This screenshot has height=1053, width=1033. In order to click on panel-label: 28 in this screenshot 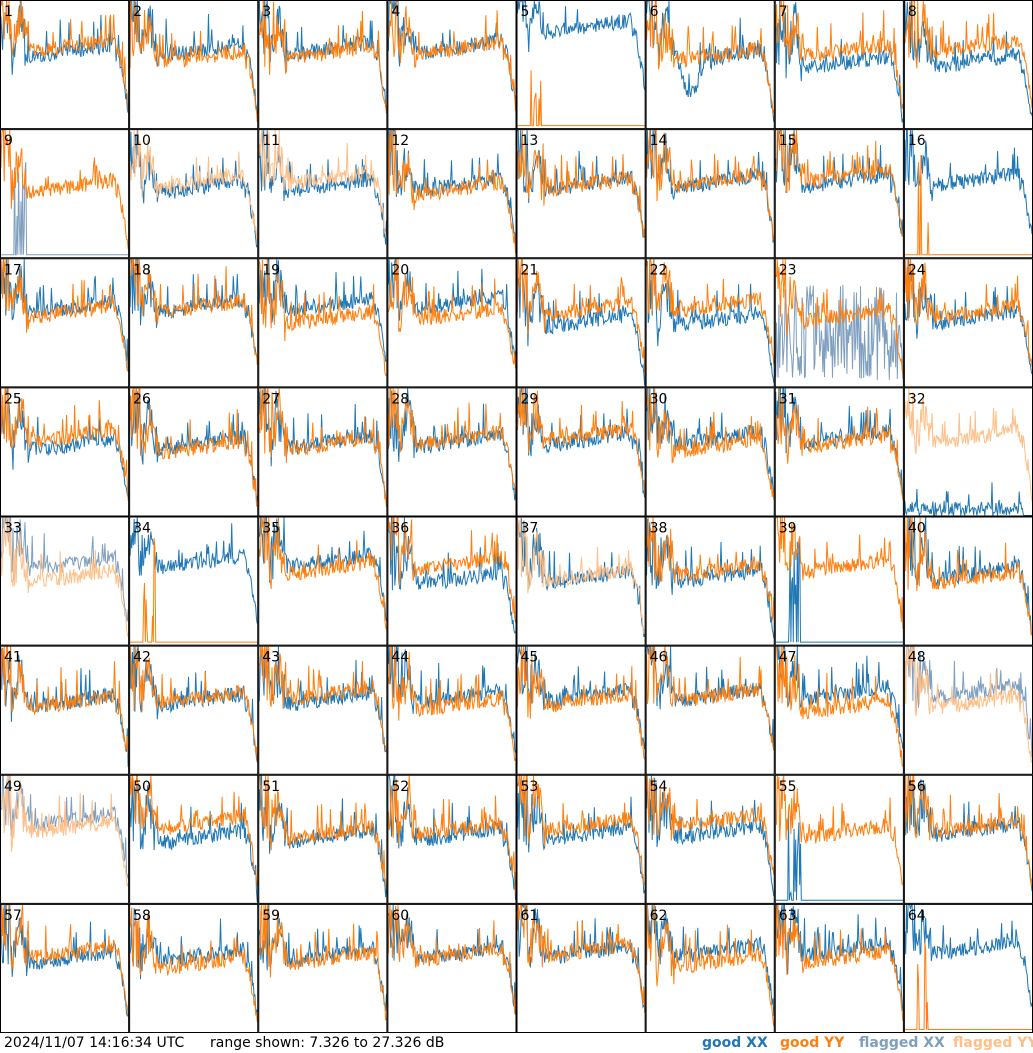, I will do `click(400, 399)`.